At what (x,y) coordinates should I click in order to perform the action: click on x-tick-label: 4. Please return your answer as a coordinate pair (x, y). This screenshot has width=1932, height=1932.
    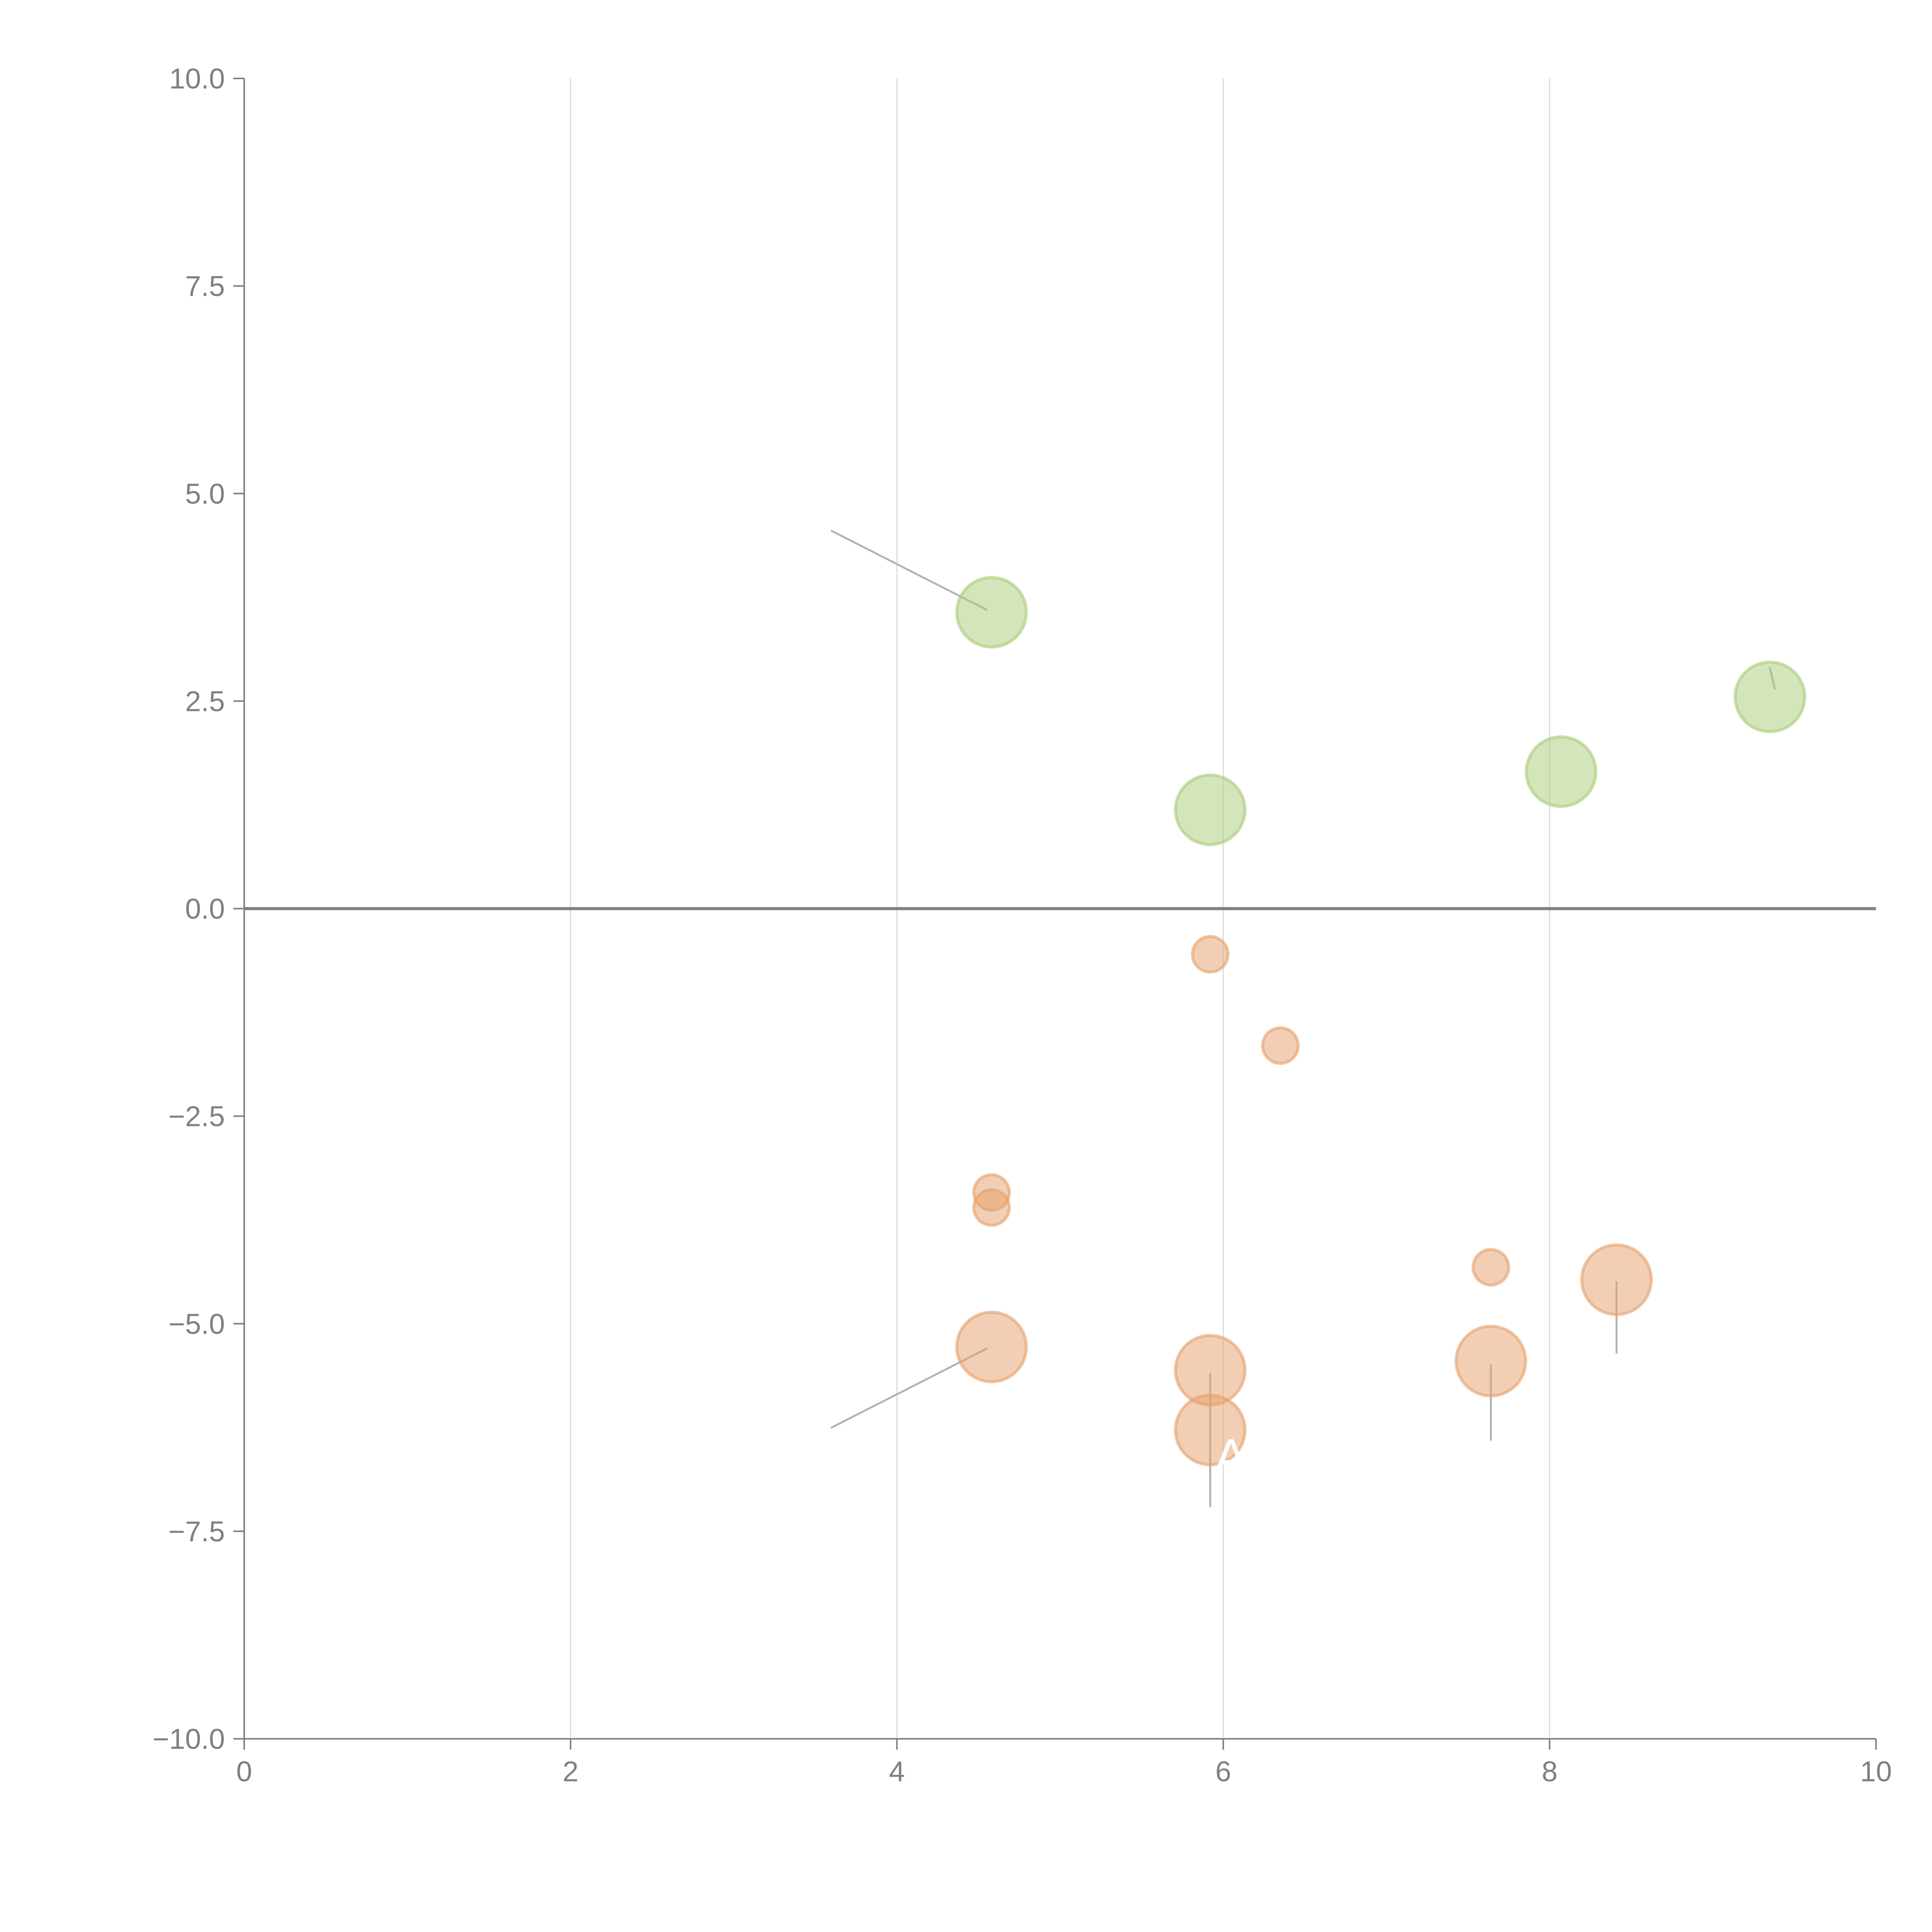
    Looking at the image, I should click on (897, 1771).